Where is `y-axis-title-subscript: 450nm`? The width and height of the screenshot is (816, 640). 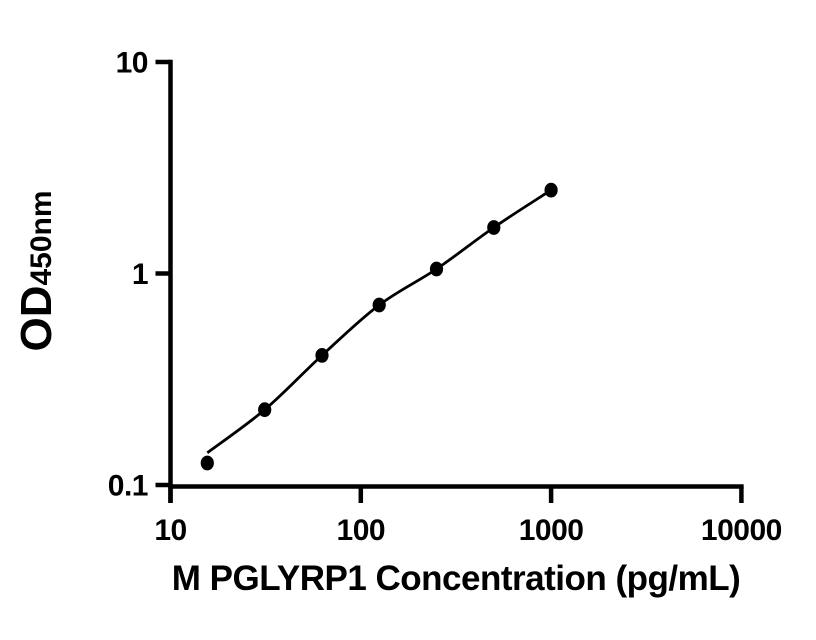
y-axis-title-subscript: 450nm is located at coordinates (41, 238).